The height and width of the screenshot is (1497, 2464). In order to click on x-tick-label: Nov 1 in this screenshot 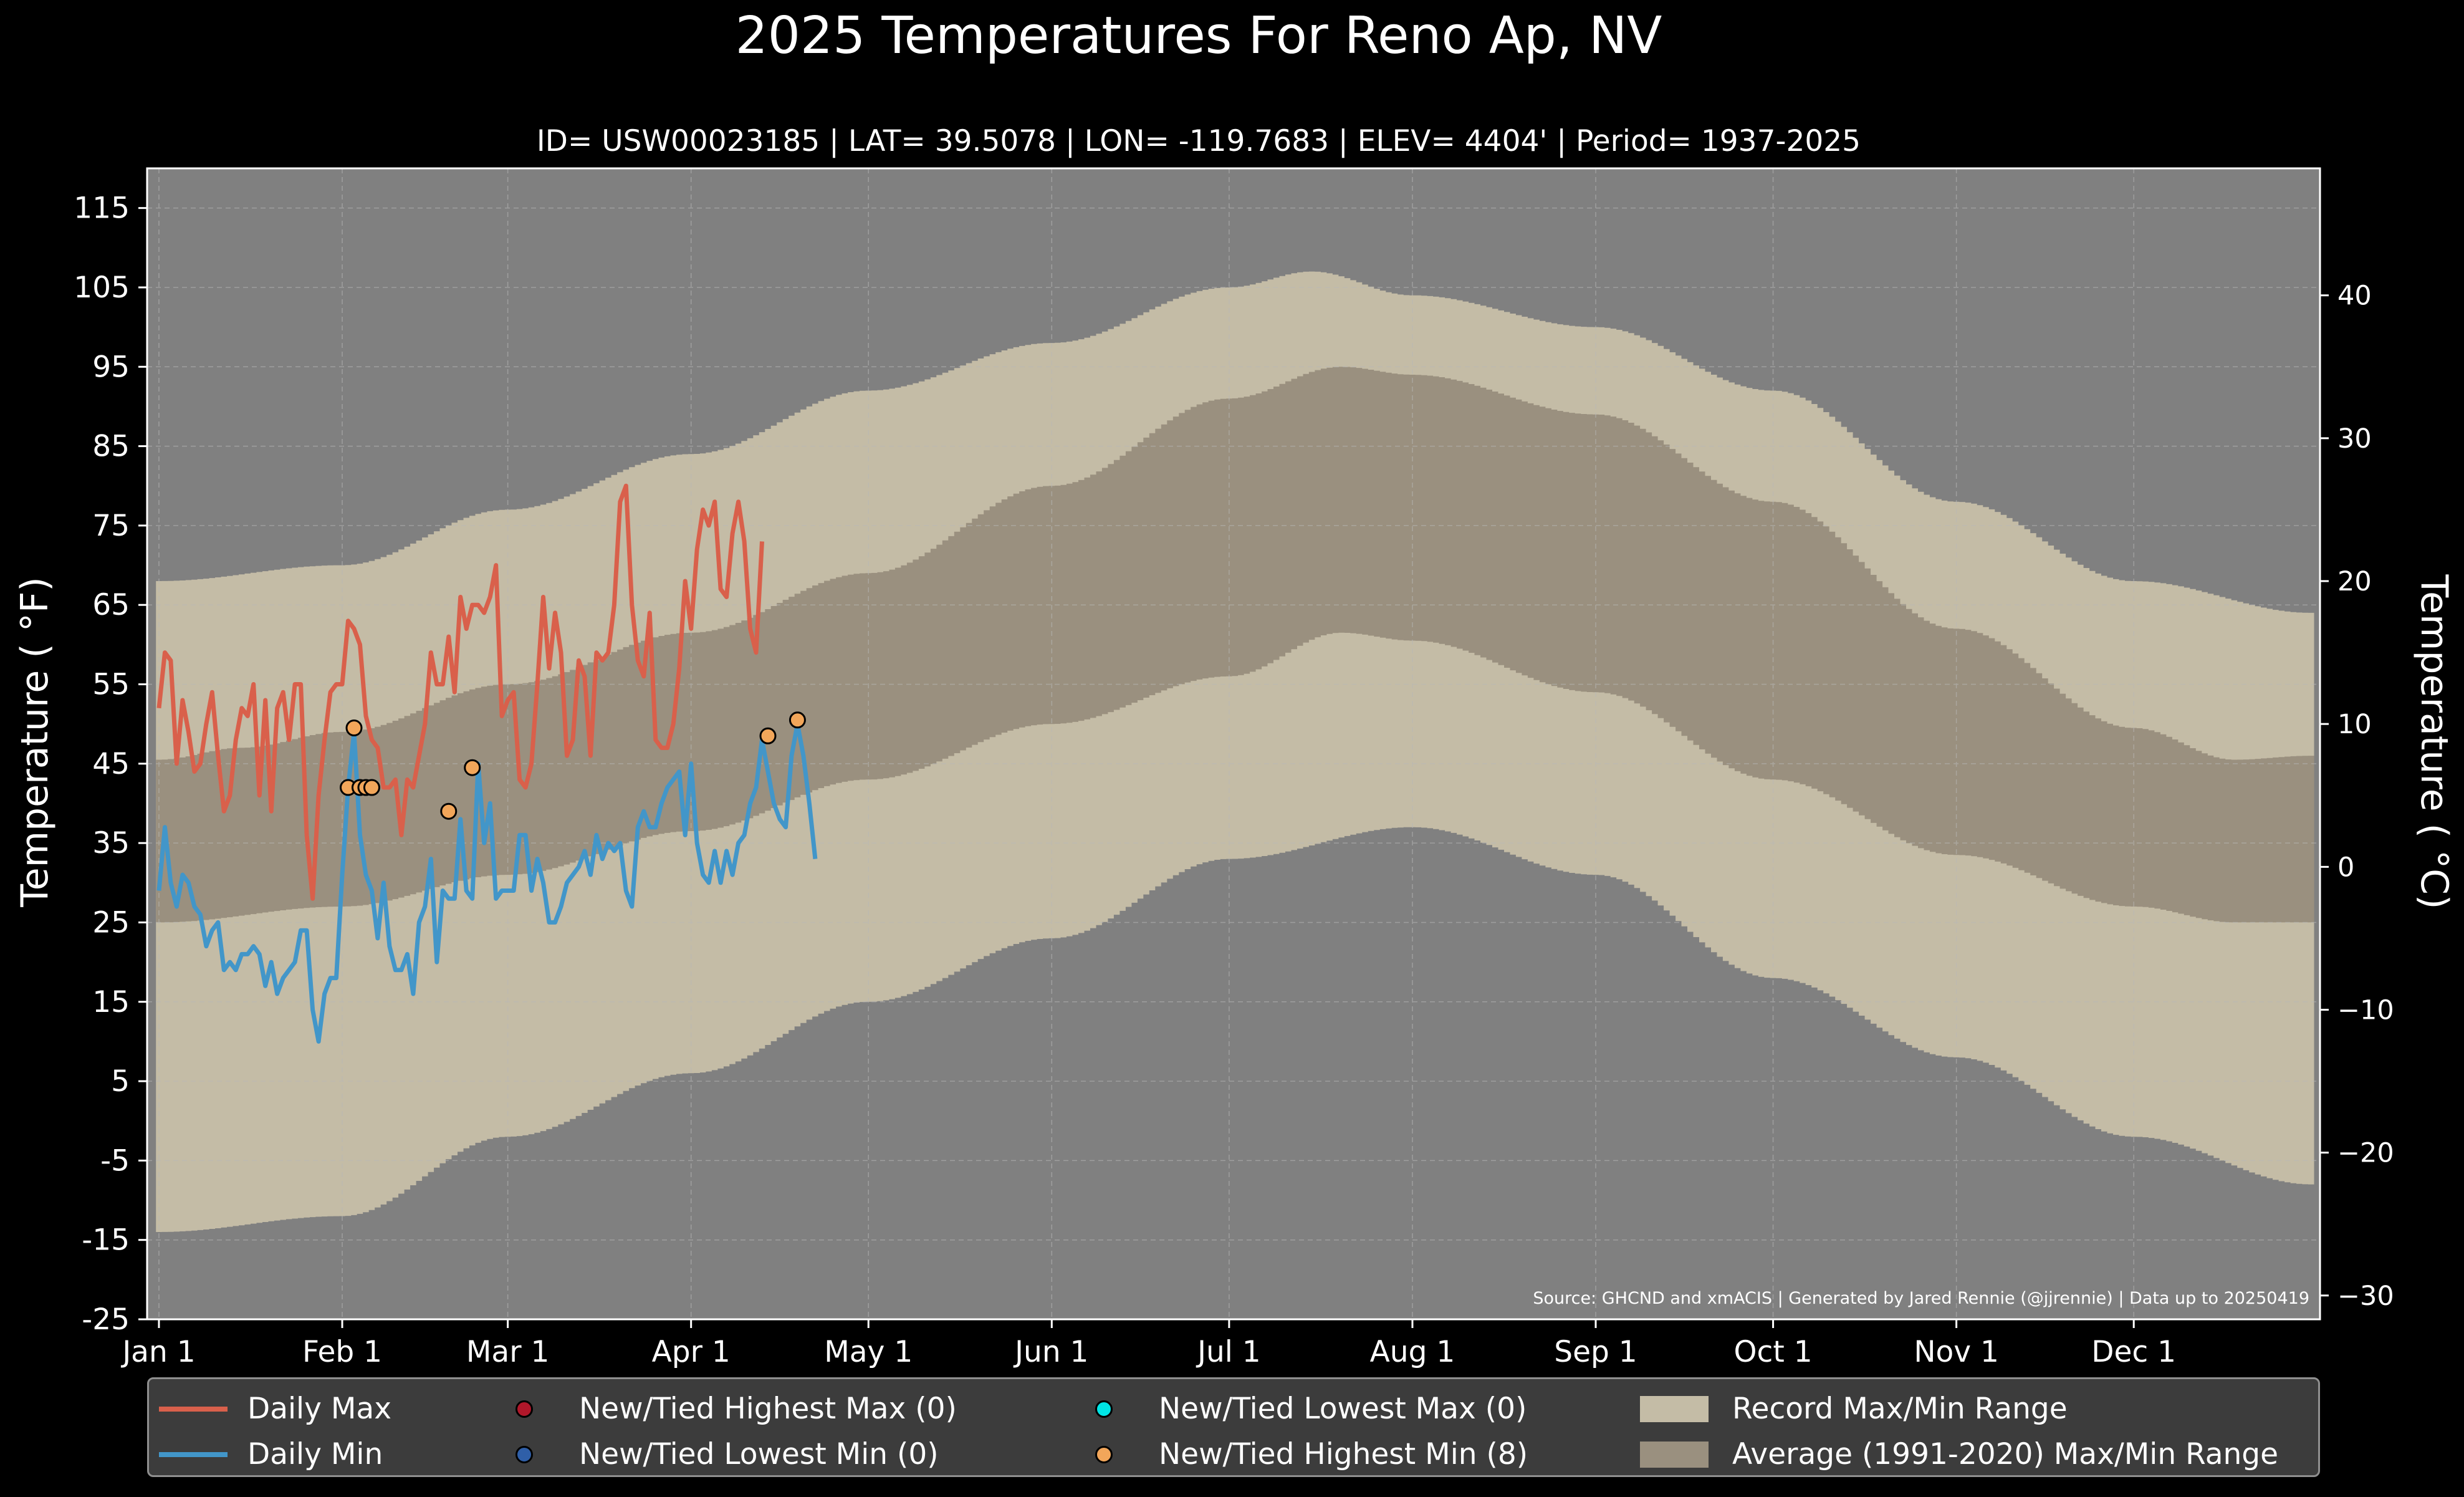, I will do `click(1957, 1352)`.